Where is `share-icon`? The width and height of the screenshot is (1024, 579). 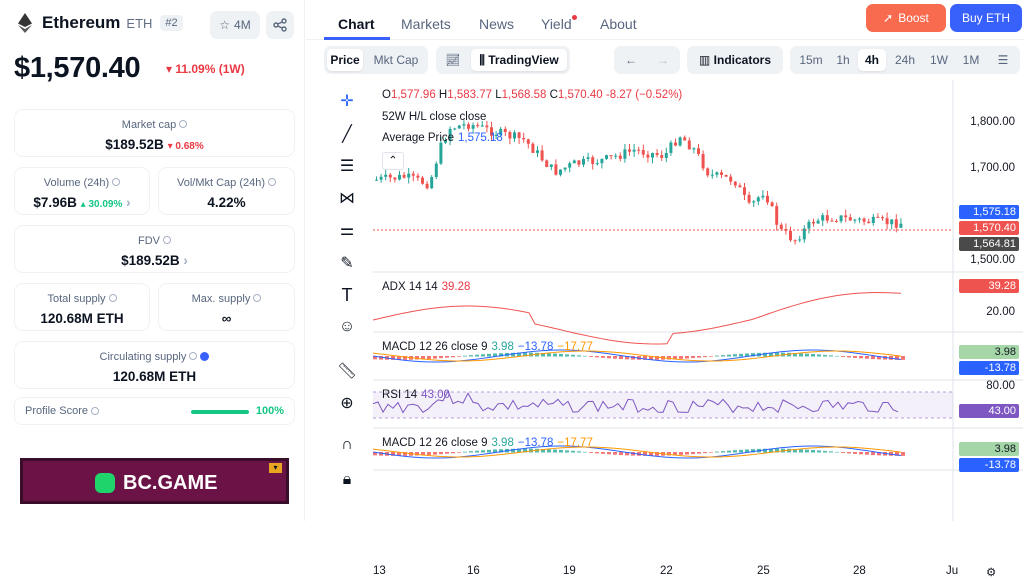 share-icon is located at coordinates (280, 25).